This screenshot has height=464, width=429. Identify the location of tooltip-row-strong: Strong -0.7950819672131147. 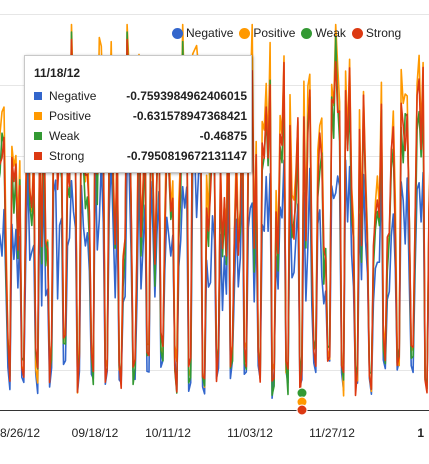
(140, 156).